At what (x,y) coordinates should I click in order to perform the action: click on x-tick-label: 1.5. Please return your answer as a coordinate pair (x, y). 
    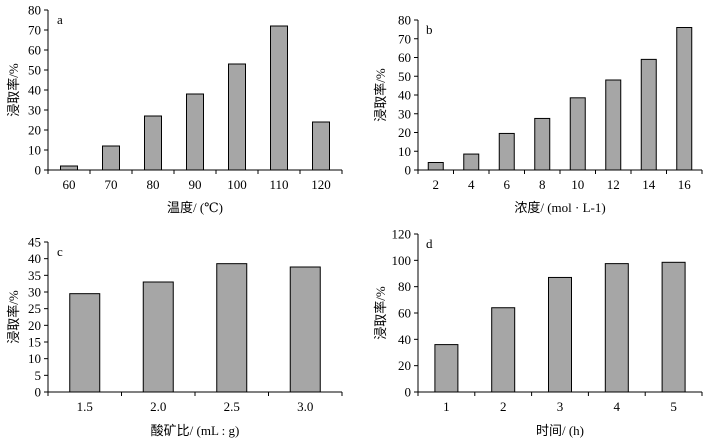
    Looking at the image, I should click on (85, 406).